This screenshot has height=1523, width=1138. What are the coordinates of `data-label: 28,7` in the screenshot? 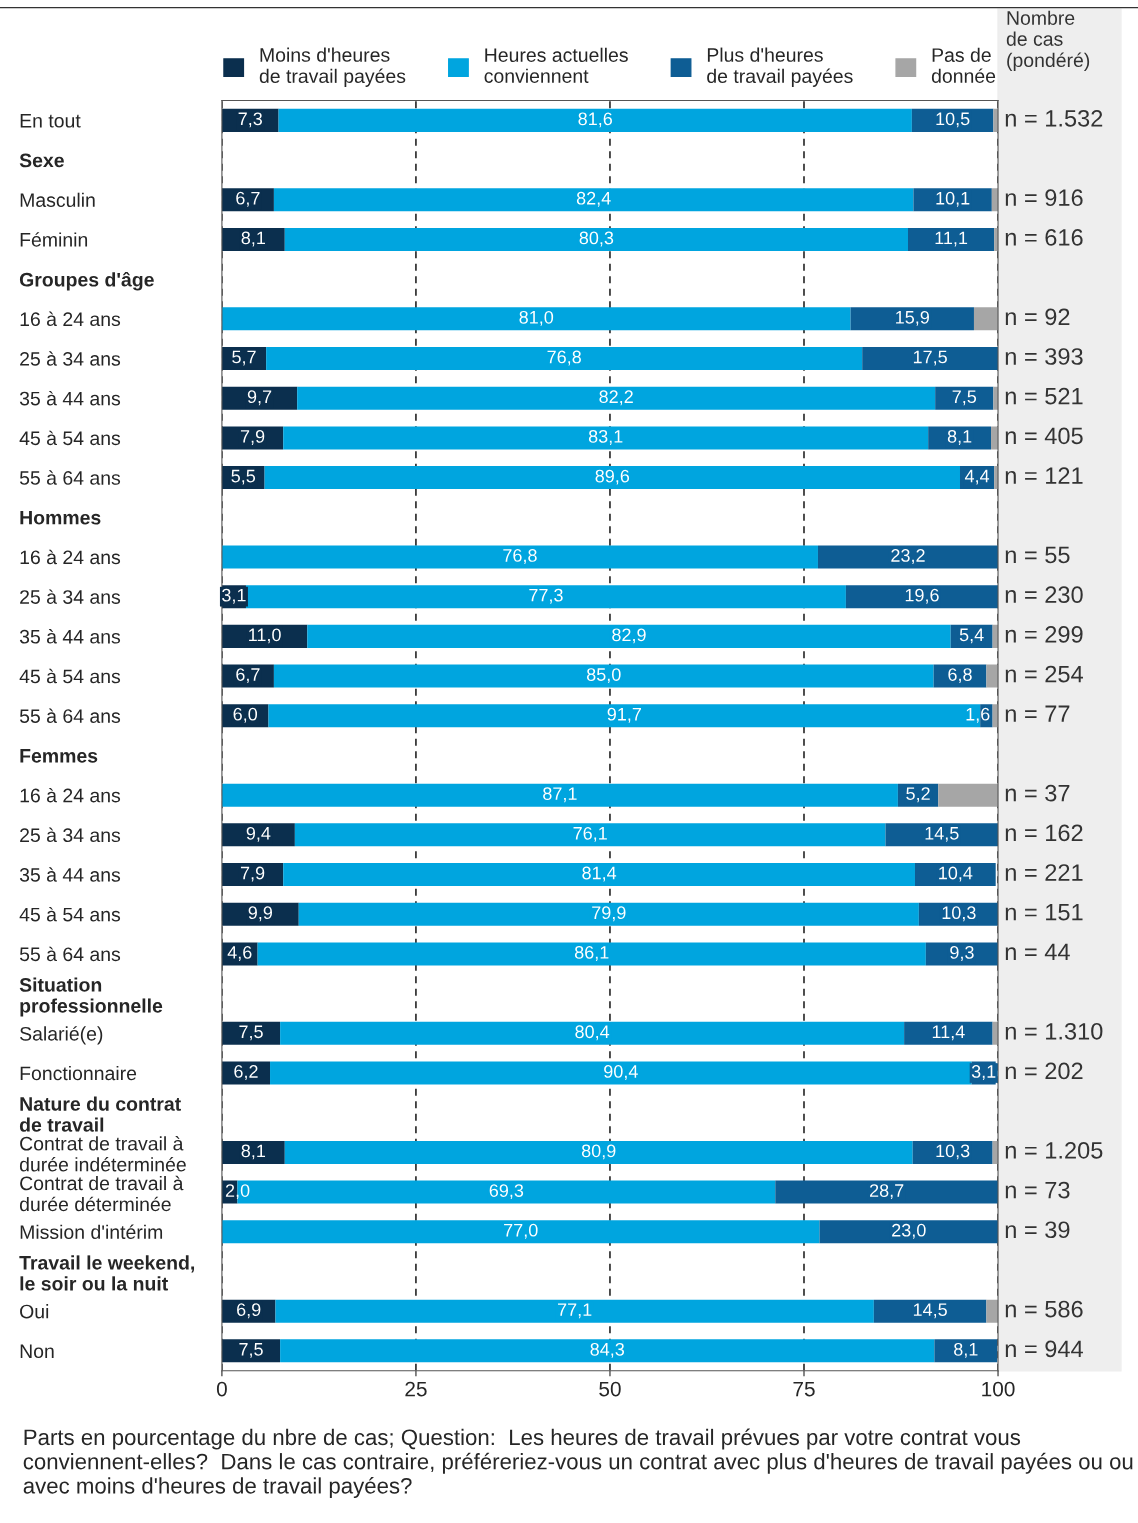 It's located at (886, 1192).